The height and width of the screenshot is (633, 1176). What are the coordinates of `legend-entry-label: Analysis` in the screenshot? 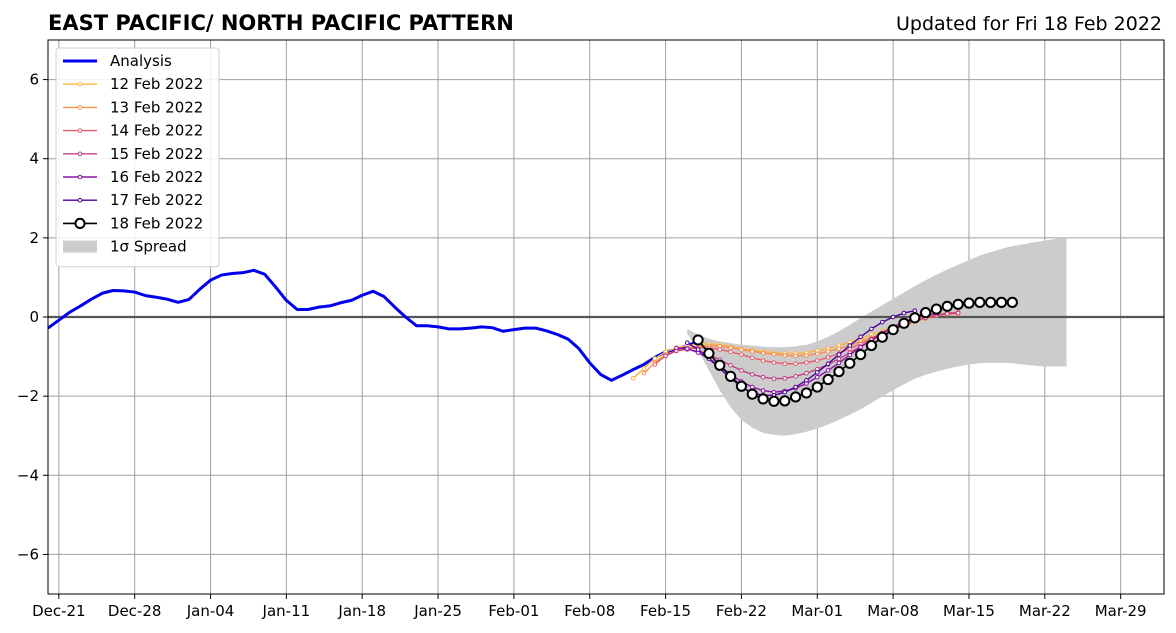 It's located at (141, 61).